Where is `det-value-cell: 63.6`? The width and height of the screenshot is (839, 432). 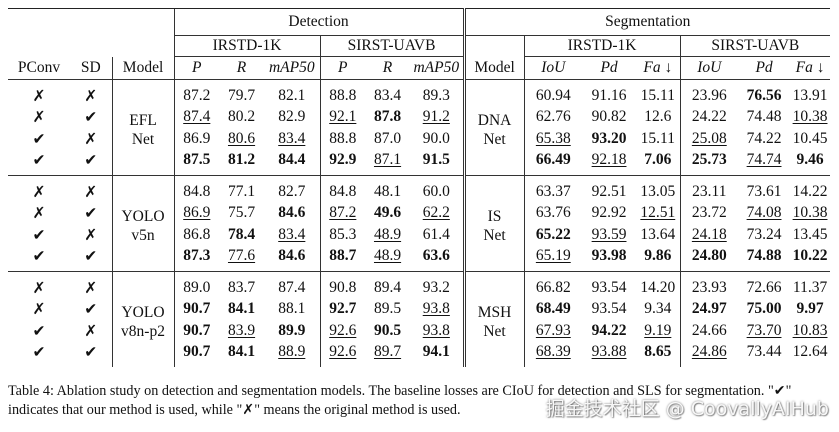 det-value-cell: 63.6 is located at coordinates (436, 256).